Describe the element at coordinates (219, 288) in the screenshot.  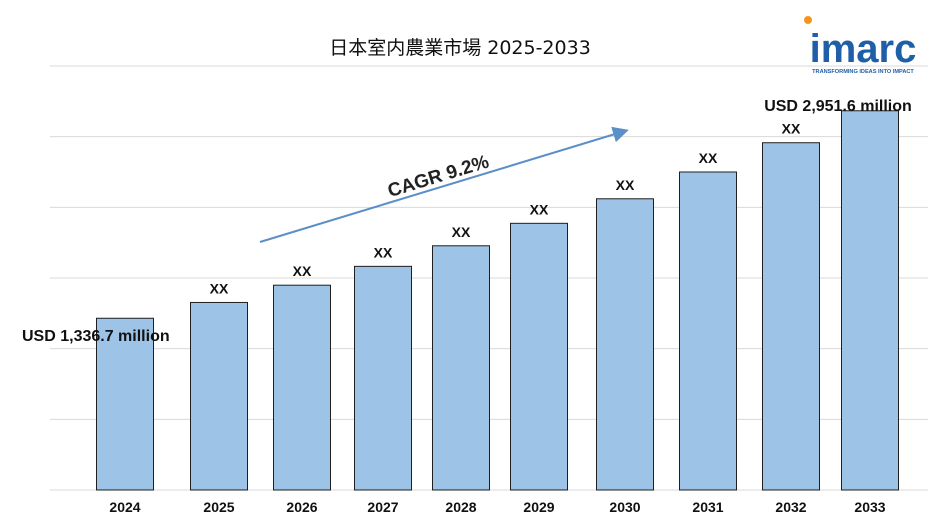
I see `value-label-2025: XX` at that location.